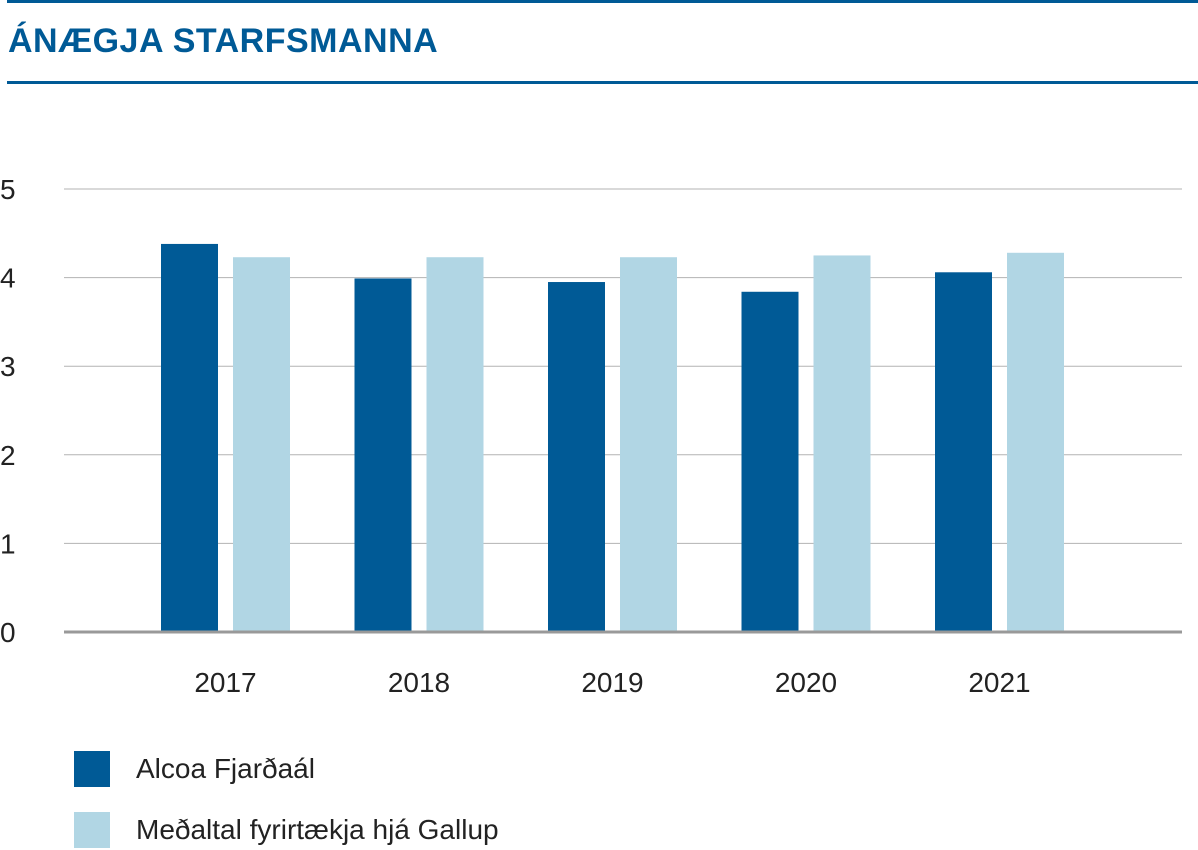 The height and width of the screenshot is (850, 1198). What do you see at coordinates (92, 830) in the screenshot?
I see `legend-swatch-gallup` at bounding box center [92, 830].